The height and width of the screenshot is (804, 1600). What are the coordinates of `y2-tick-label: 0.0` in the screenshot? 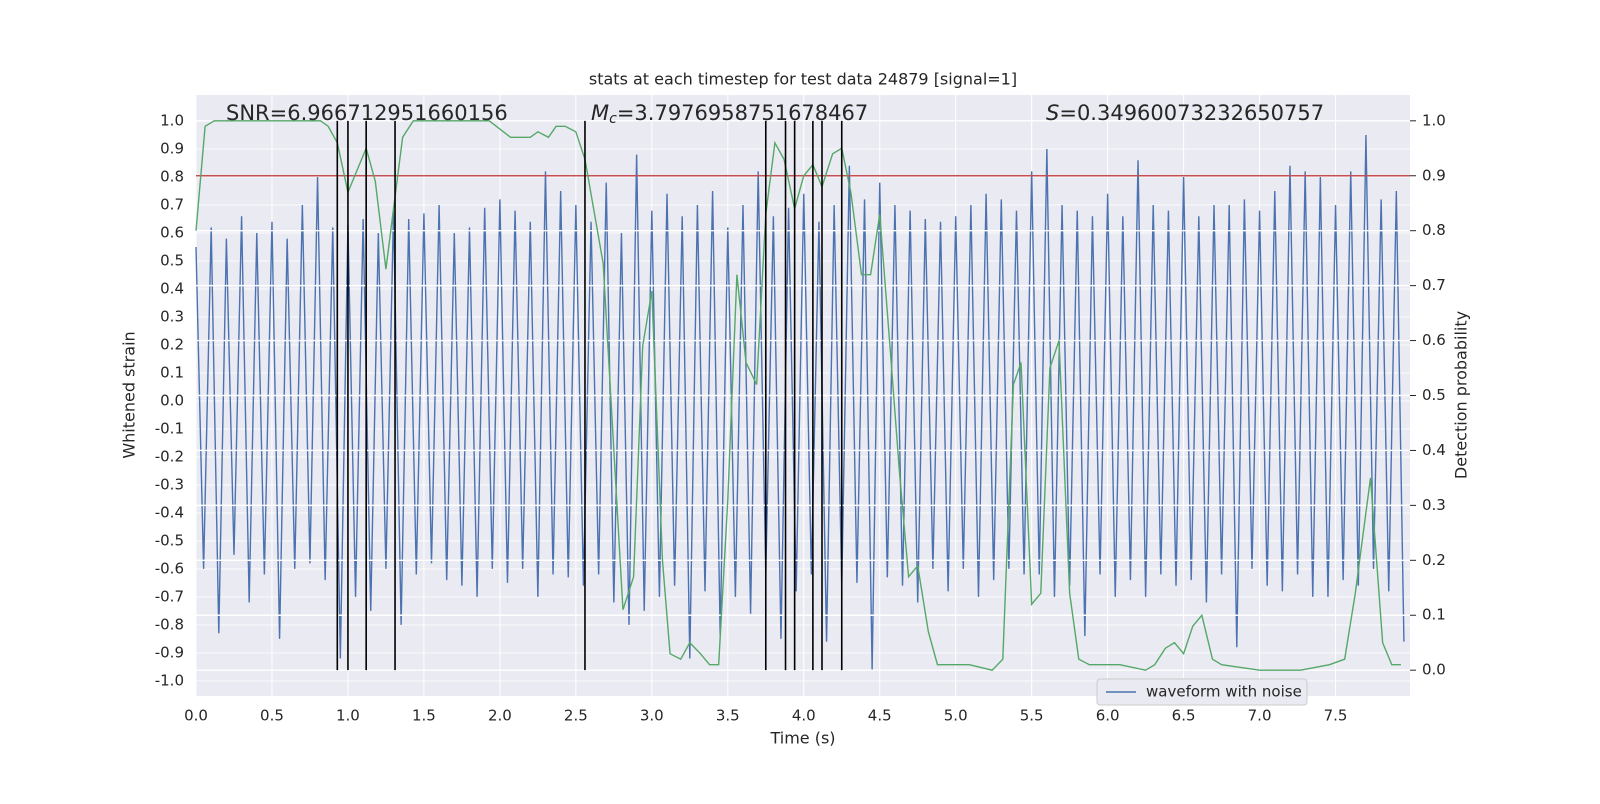 It's located at (1434, 670).